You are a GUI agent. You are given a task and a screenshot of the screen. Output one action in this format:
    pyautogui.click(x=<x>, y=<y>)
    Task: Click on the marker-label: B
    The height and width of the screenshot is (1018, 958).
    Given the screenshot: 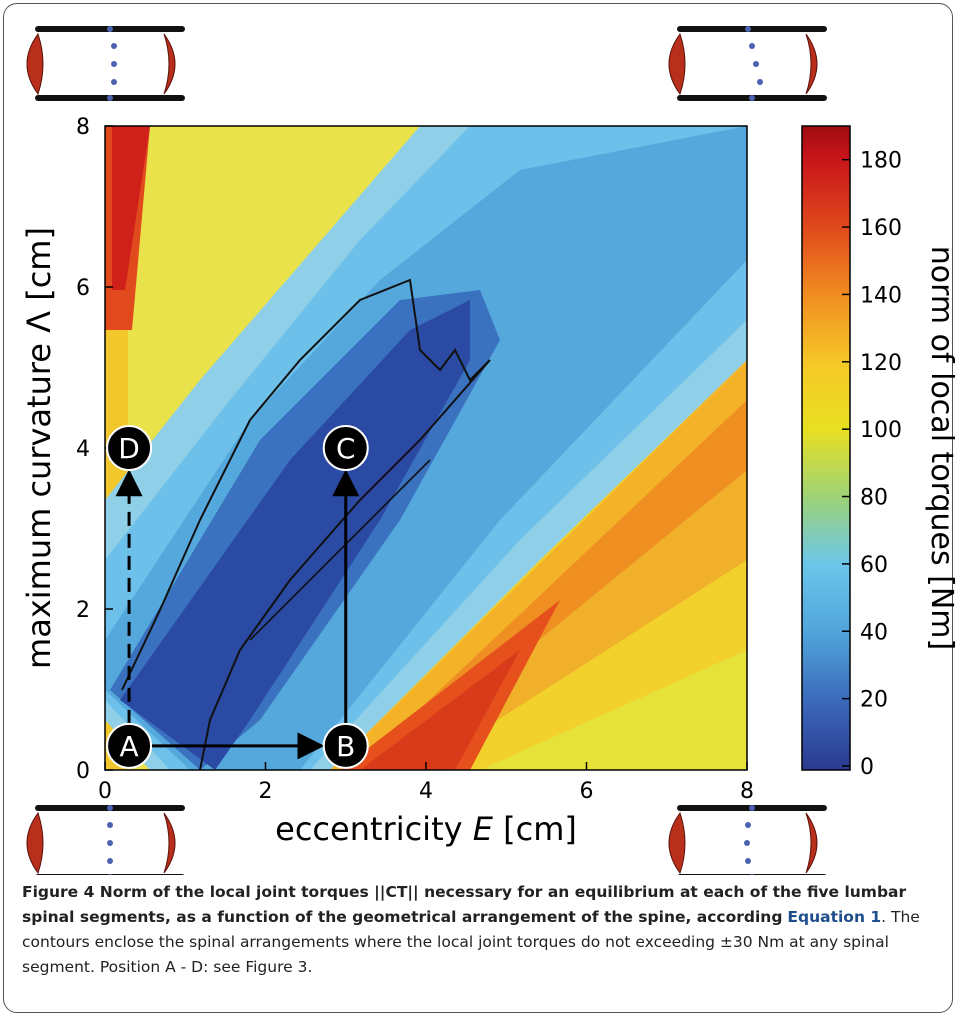 What is the action you would take?
    pyautogui.click(x=345, y=746)
    